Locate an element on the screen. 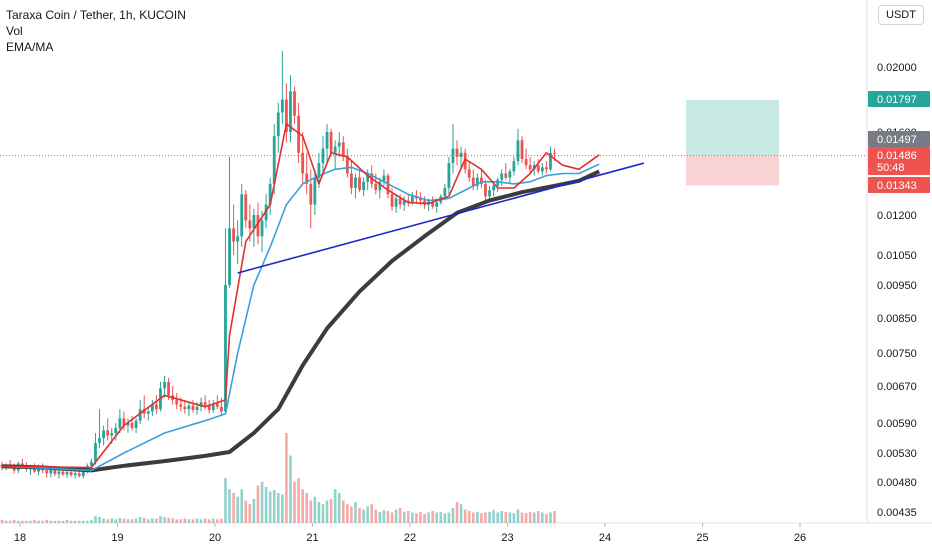 The height and width of the screenshot is (550, 932). time-axis: 18 19 20 21 22 23 24 25 26 is located at coordinates (410, 533).